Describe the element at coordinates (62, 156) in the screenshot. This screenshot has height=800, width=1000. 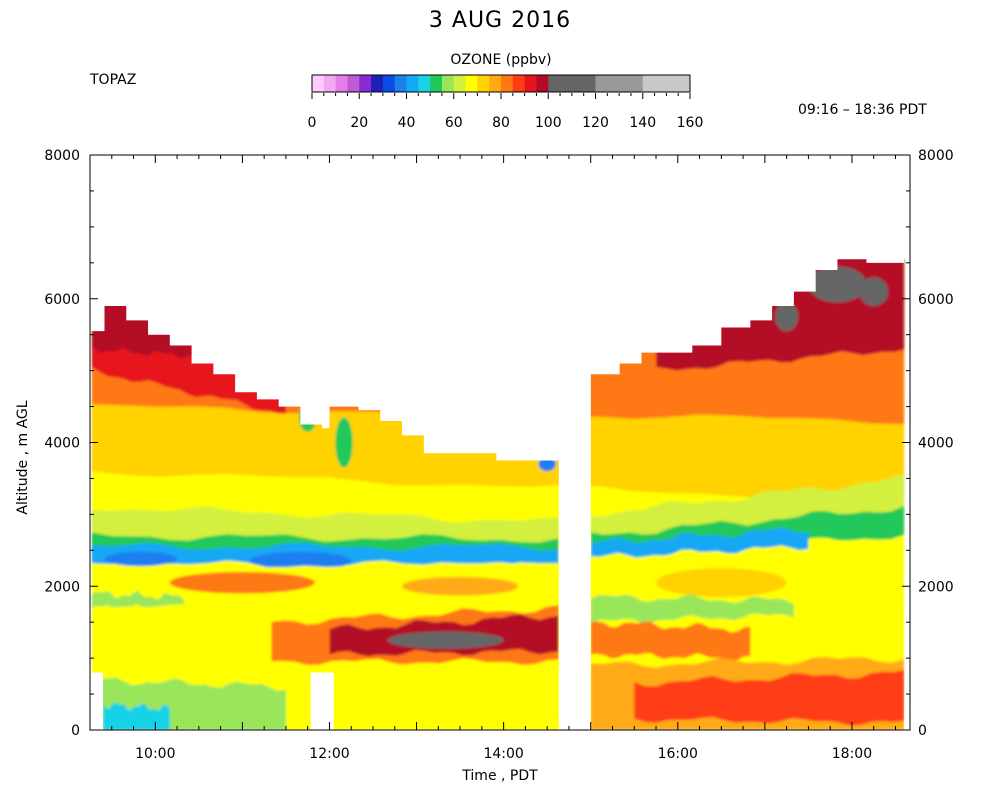
I see `y-tick-label-left: 8000` at that location.